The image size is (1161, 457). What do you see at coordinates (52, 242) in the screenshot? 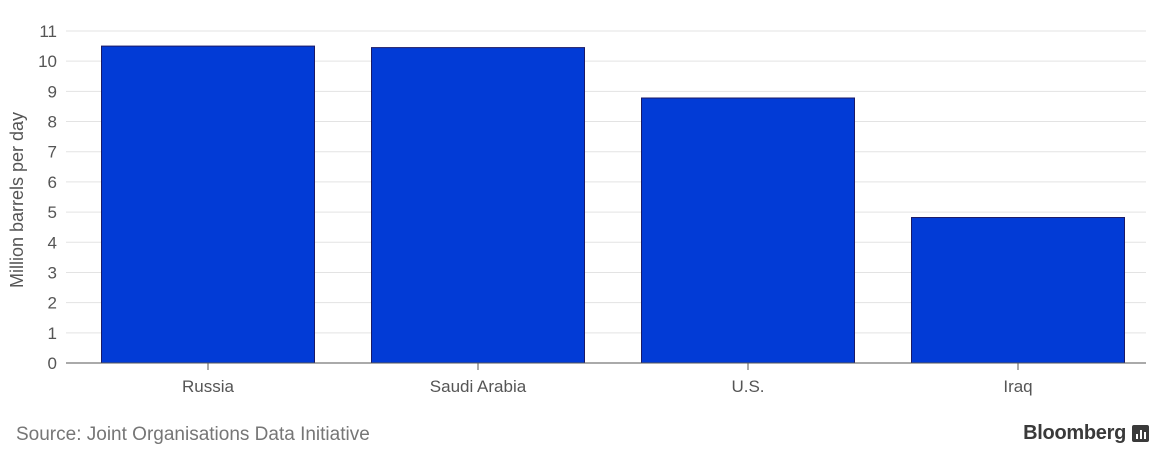
I see `y-tick-label: 4` at bounding box center [52, 242].